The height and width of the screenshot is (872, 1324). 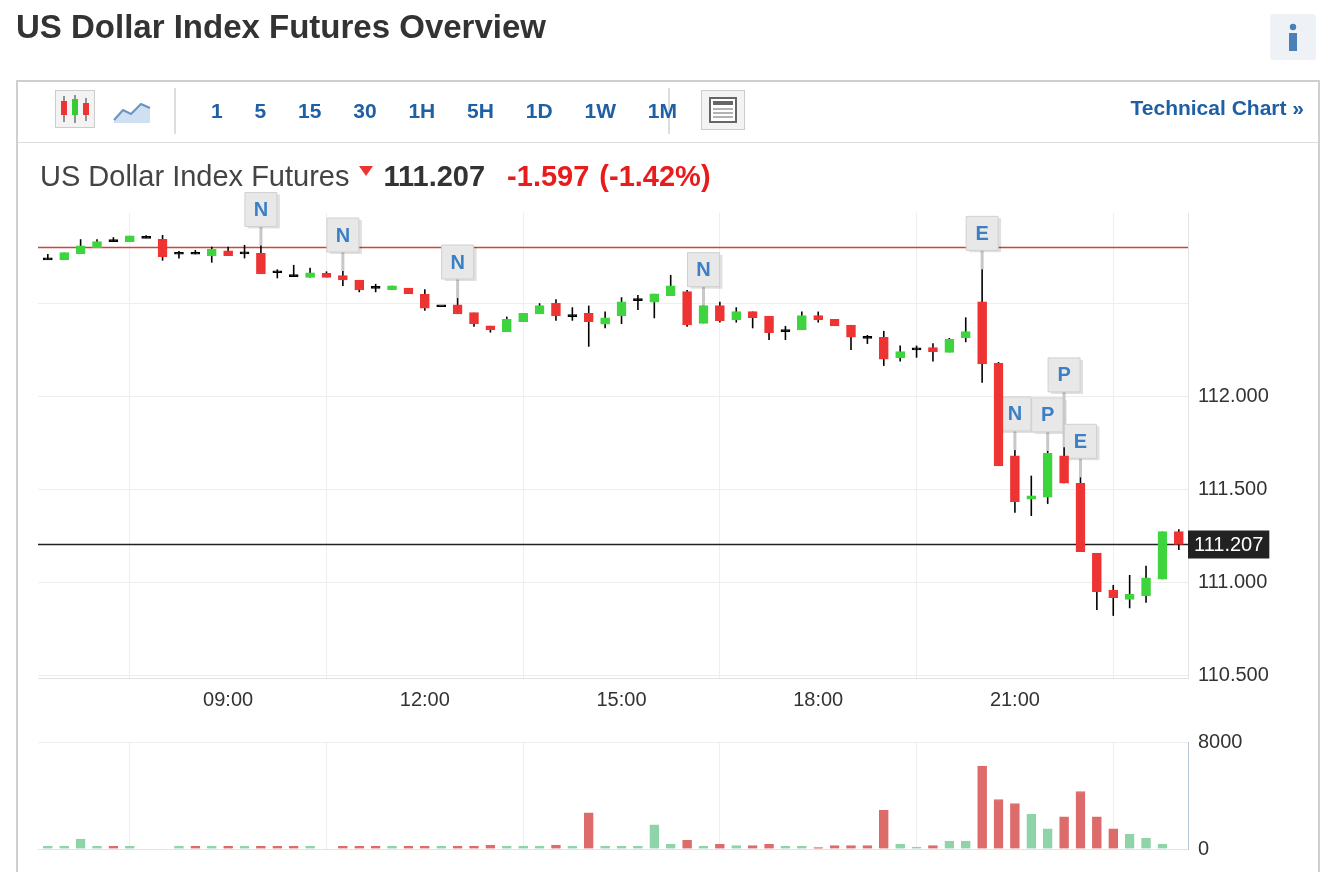 I want to click on x-tick-label: 12:00, so click(x=424, y=698).